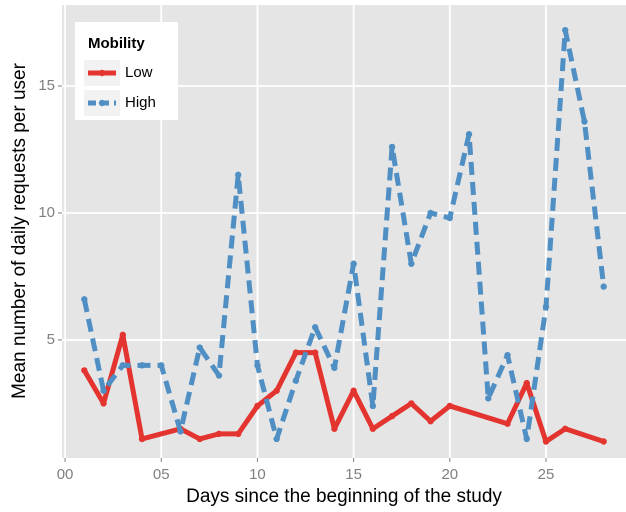  I want to click on legend: Mobility Low High, so click(126, 71).